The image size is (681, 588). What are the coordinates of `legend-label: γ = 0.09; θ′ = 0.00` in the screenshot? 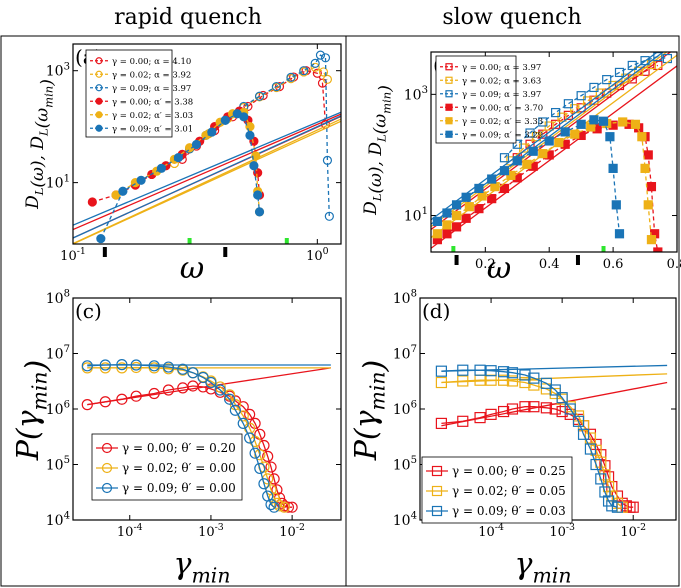 It's located at (179, 488).